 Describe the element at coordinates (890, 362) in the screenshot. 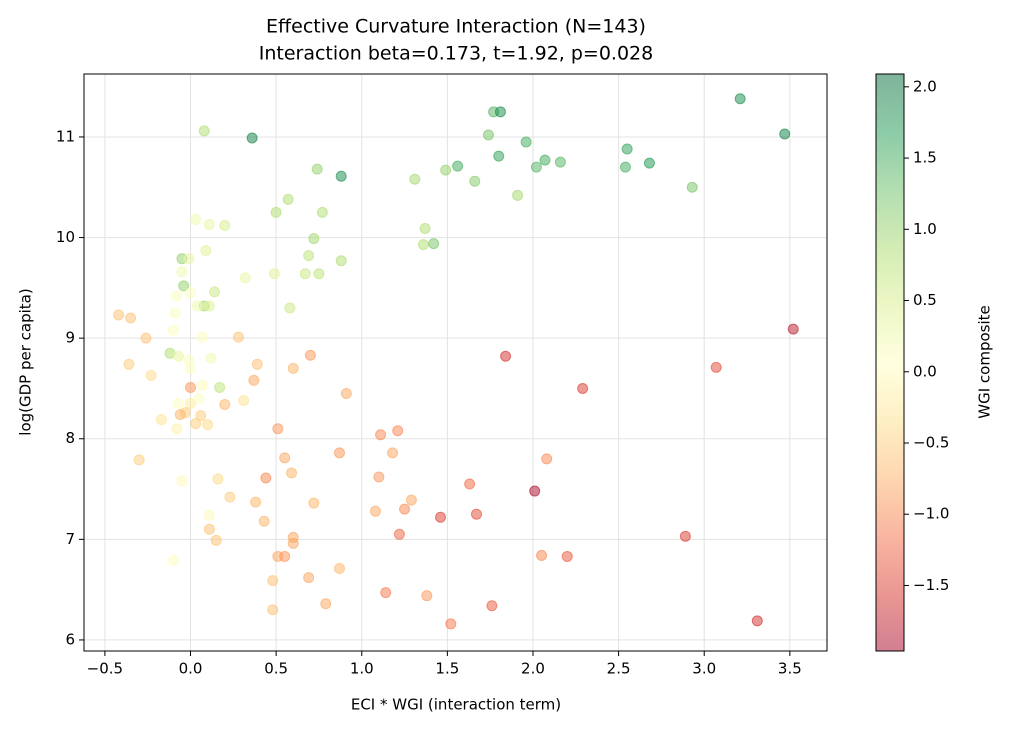

I see `colorbar` at that location.